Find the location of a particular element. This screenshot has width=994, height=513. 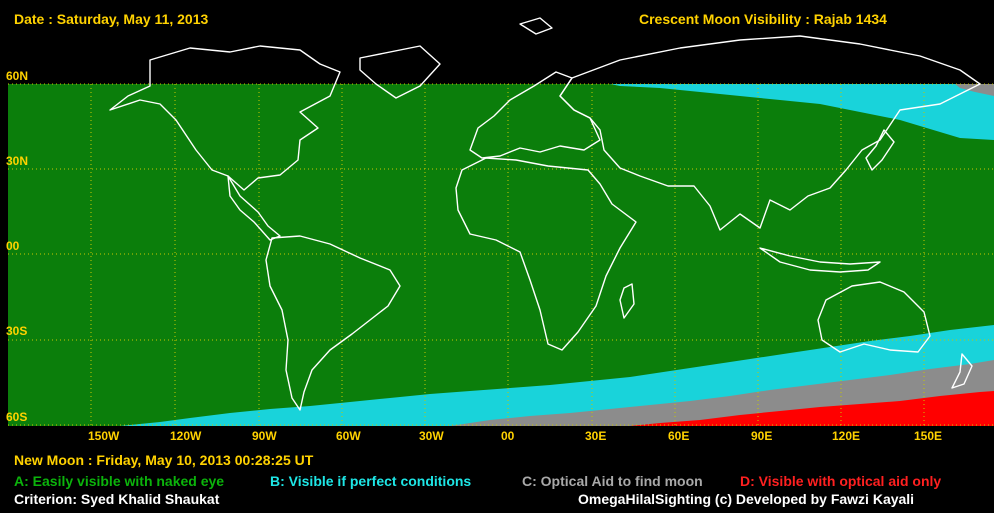

lat-label-00: 00 is located at coordinates (13, 246).